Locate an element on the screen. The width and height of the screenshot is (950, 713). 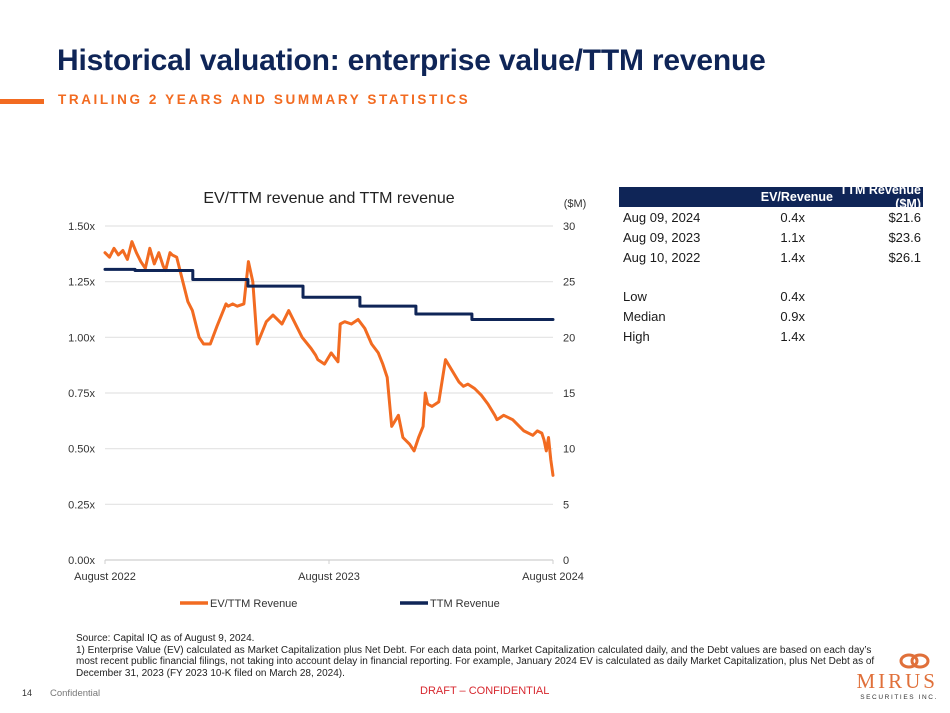
x-tick-label: August 2023 is located at coordinates (329, 577).